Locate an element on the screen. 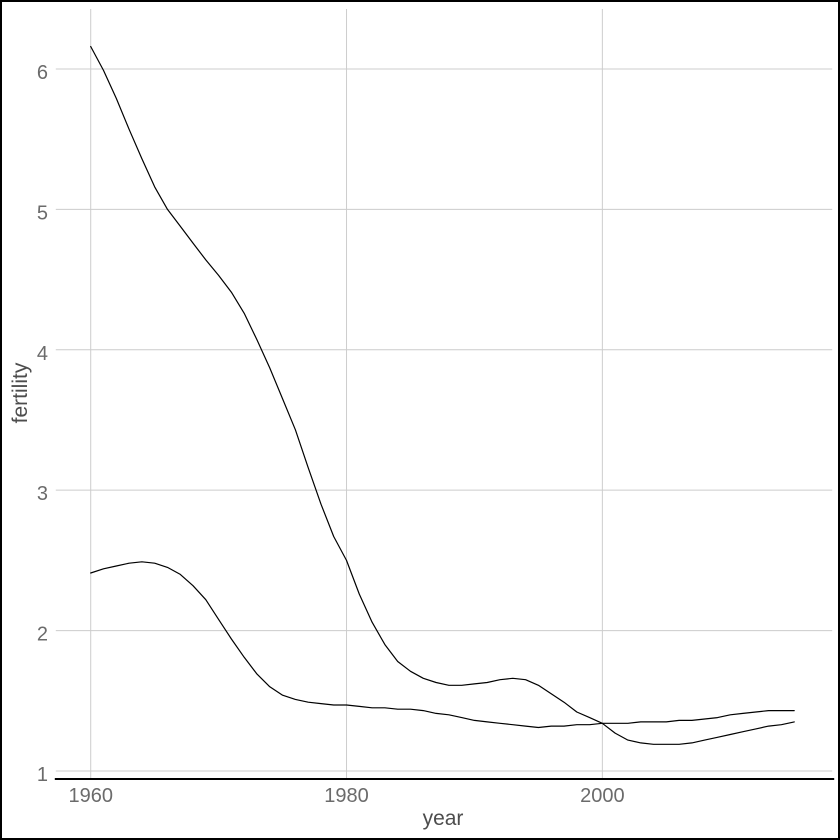  y-tick-label: 6 is located at coordinates (42, 73).